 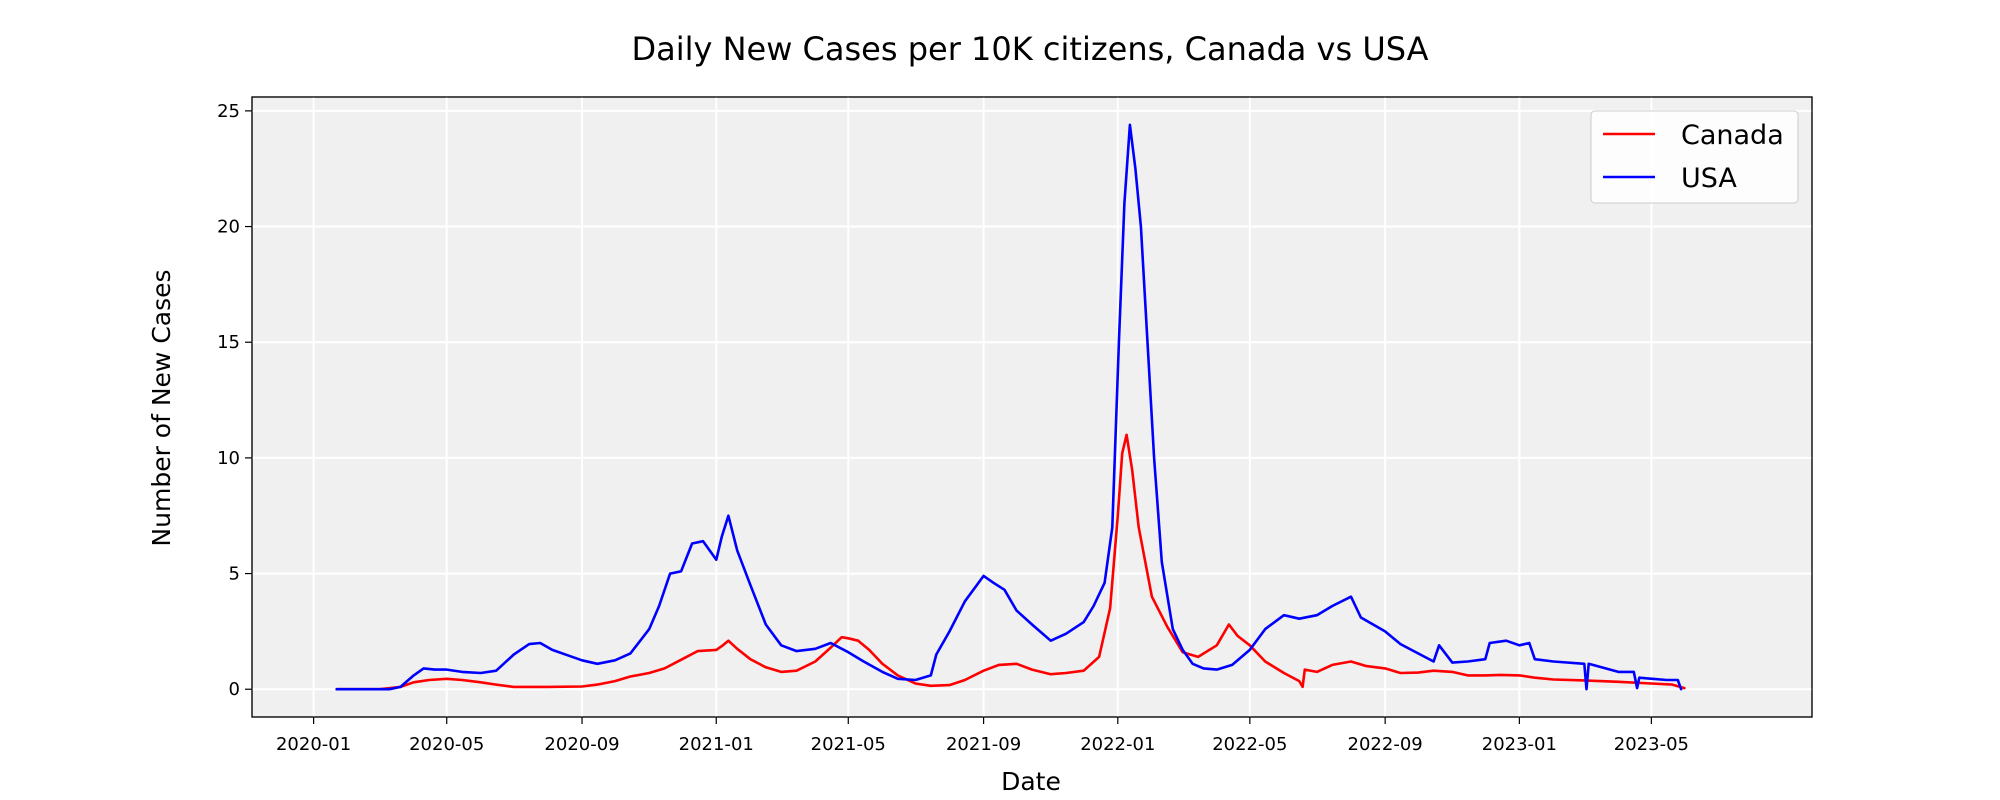 I want to click on y-tick-label: 0, so click(x=234, y=689).